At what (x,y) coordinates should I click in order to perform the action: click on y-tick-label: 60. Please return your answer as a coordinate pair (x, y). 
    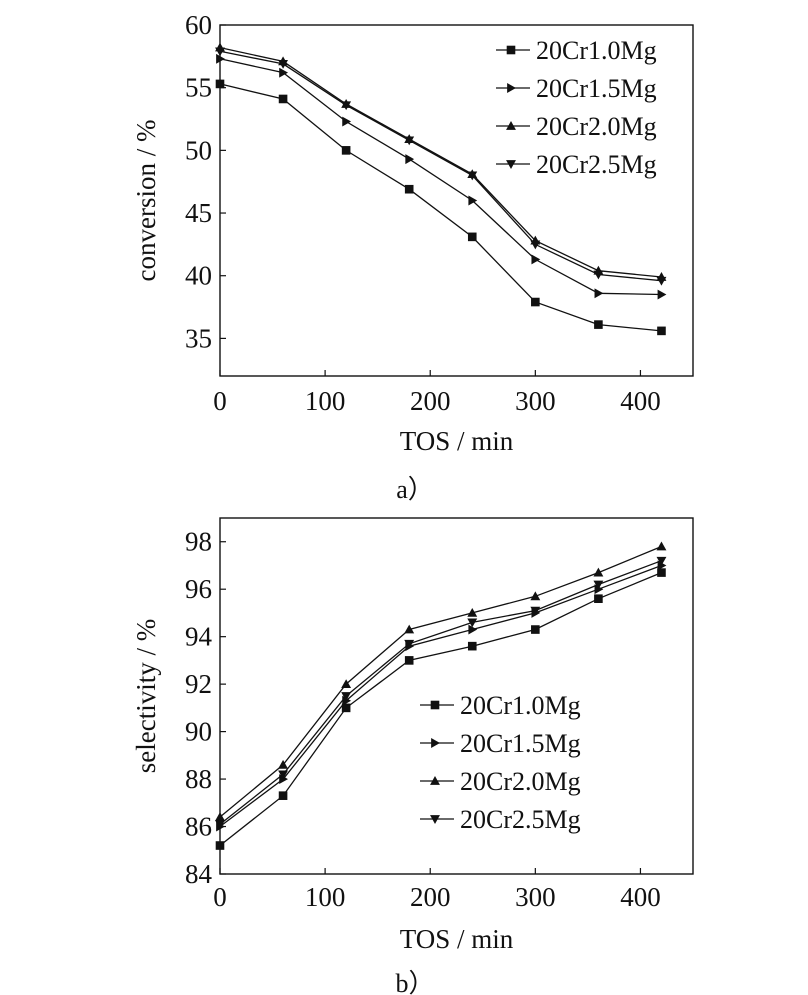
    Looking at the image, I should click on (198, 25).